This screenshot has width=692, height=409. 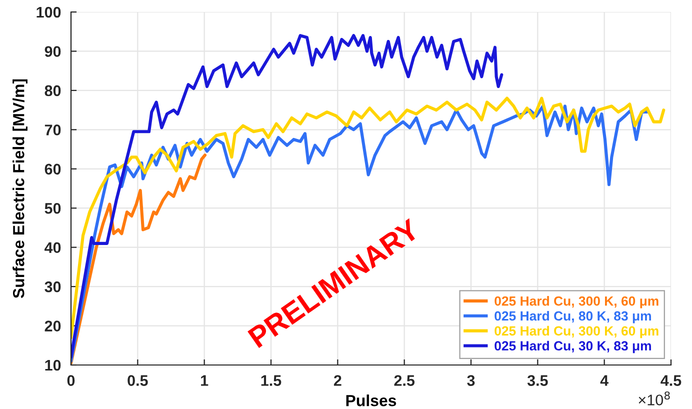 What do you see at coordinates (537, 380) in the screenshot?
I see `x-tick-label: 3.5` at bounding box center [537, 380].